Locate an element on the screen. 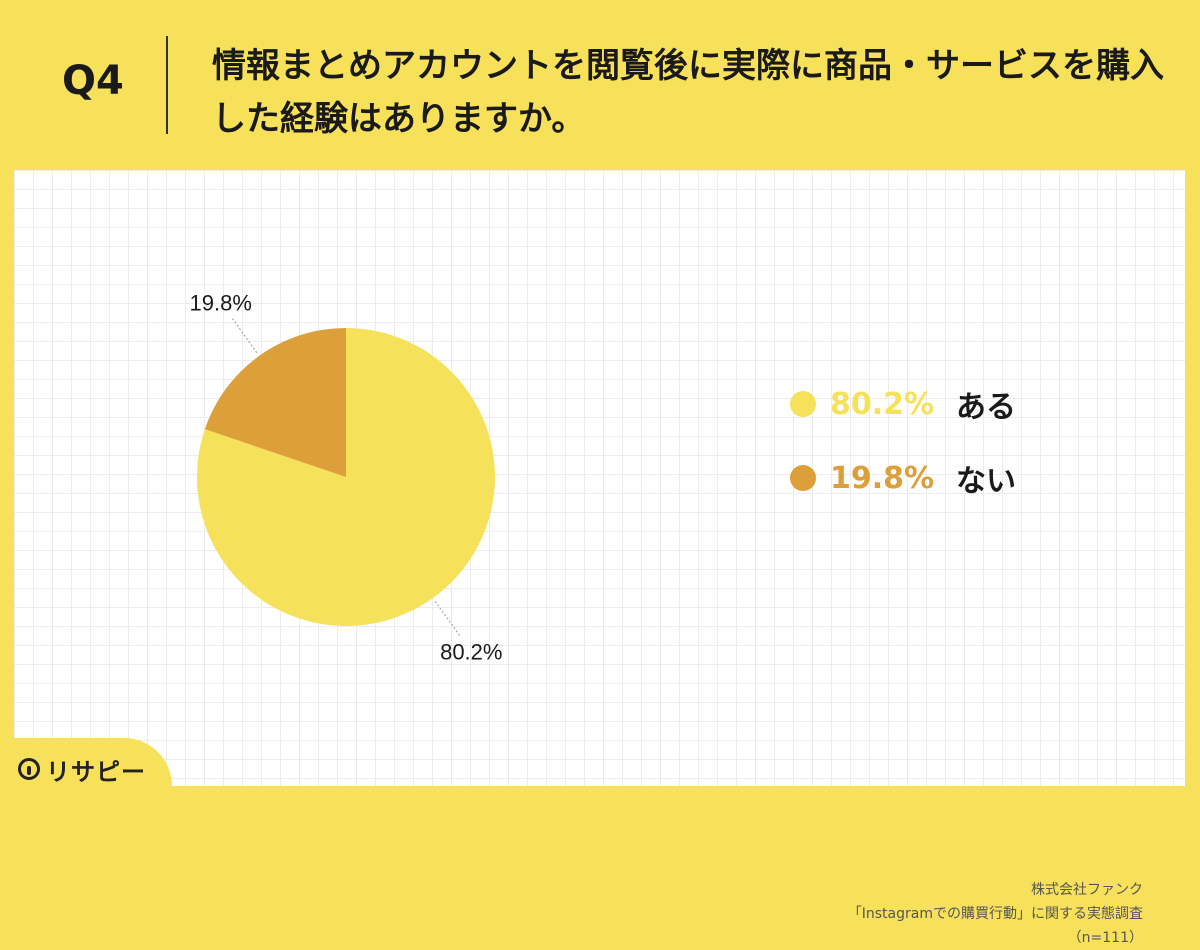 This screenshot has width=1200, height=950. legend-item-aru: 80.2% ある is located at coordinates (903, 404).